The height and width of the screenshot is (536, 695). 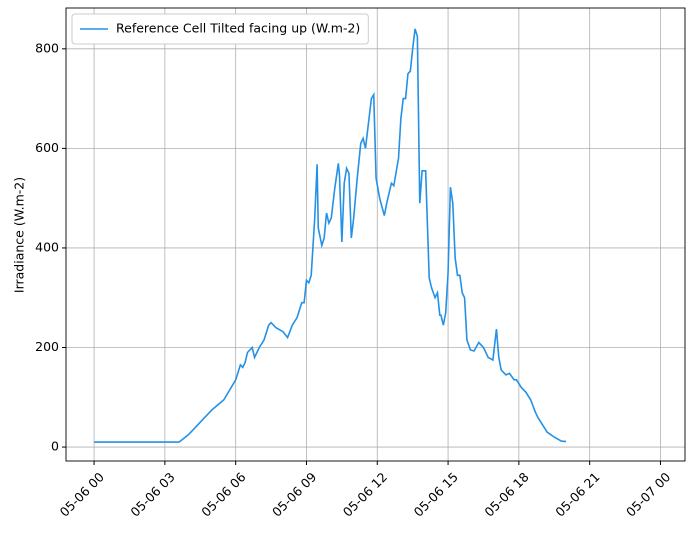 What do you see at coordinates (294, 494) in the screenshot?
I see `x-tick-label: 05-06 09` at bounding box center [294, 494].